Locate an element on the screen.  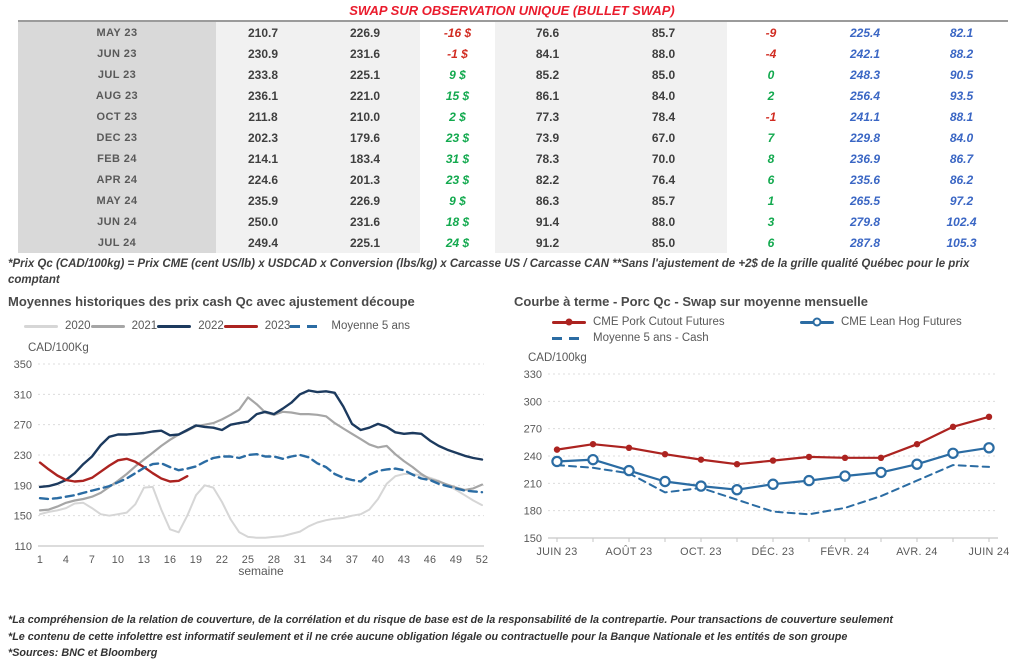
svg-text: 4 is located at coordinates (66, 560).